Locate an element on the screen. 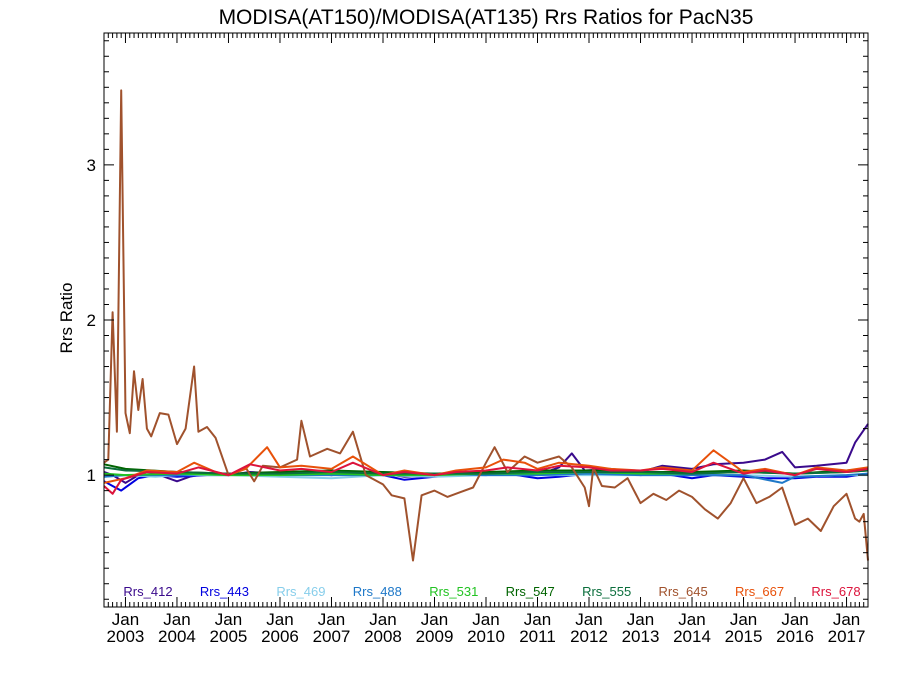 The width and height of the screenshot is (900, 675). x-tick-label-year: 2017 is located at coordinates (847, 636).